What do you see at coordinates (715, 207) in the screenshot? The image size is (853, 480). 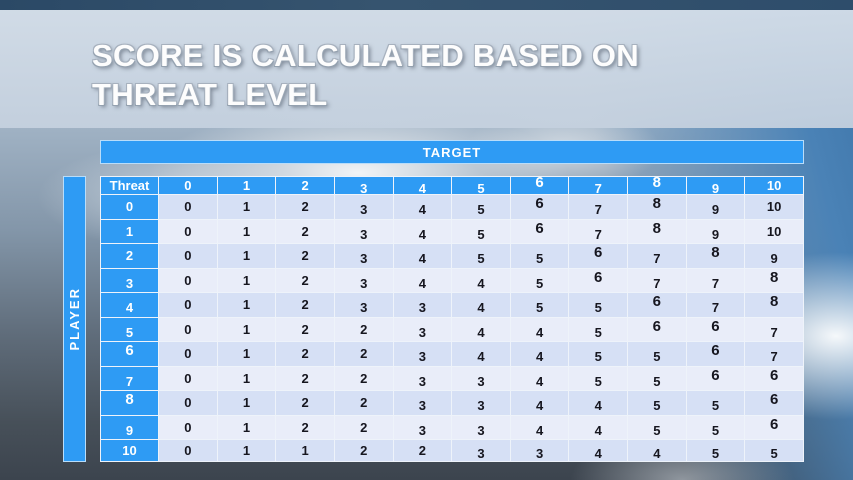 I see `score-cell: 9` at bounding box center [715, 207].